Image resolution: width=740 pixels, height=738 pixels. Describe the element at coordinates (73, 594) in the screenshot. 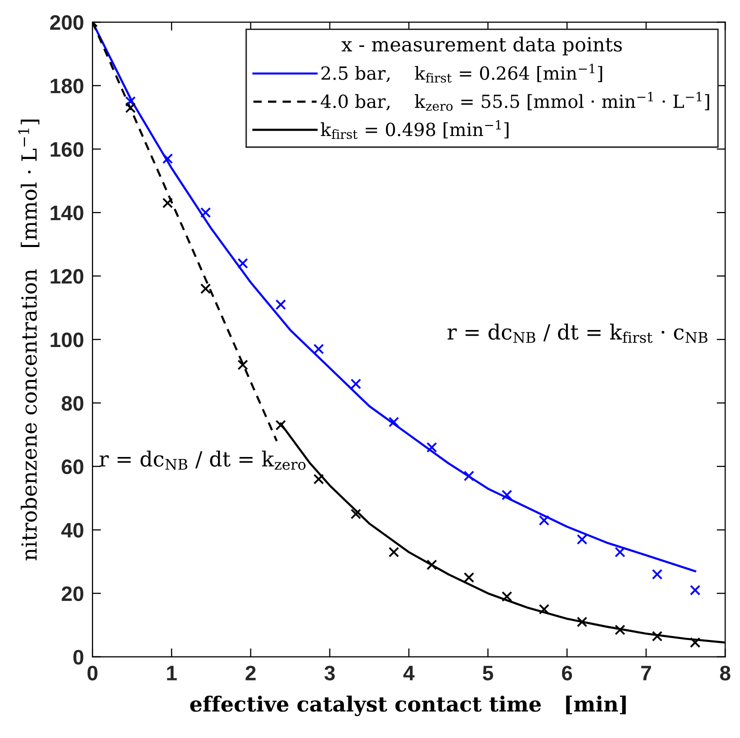

I see `y-tick-label: 20` at that location.